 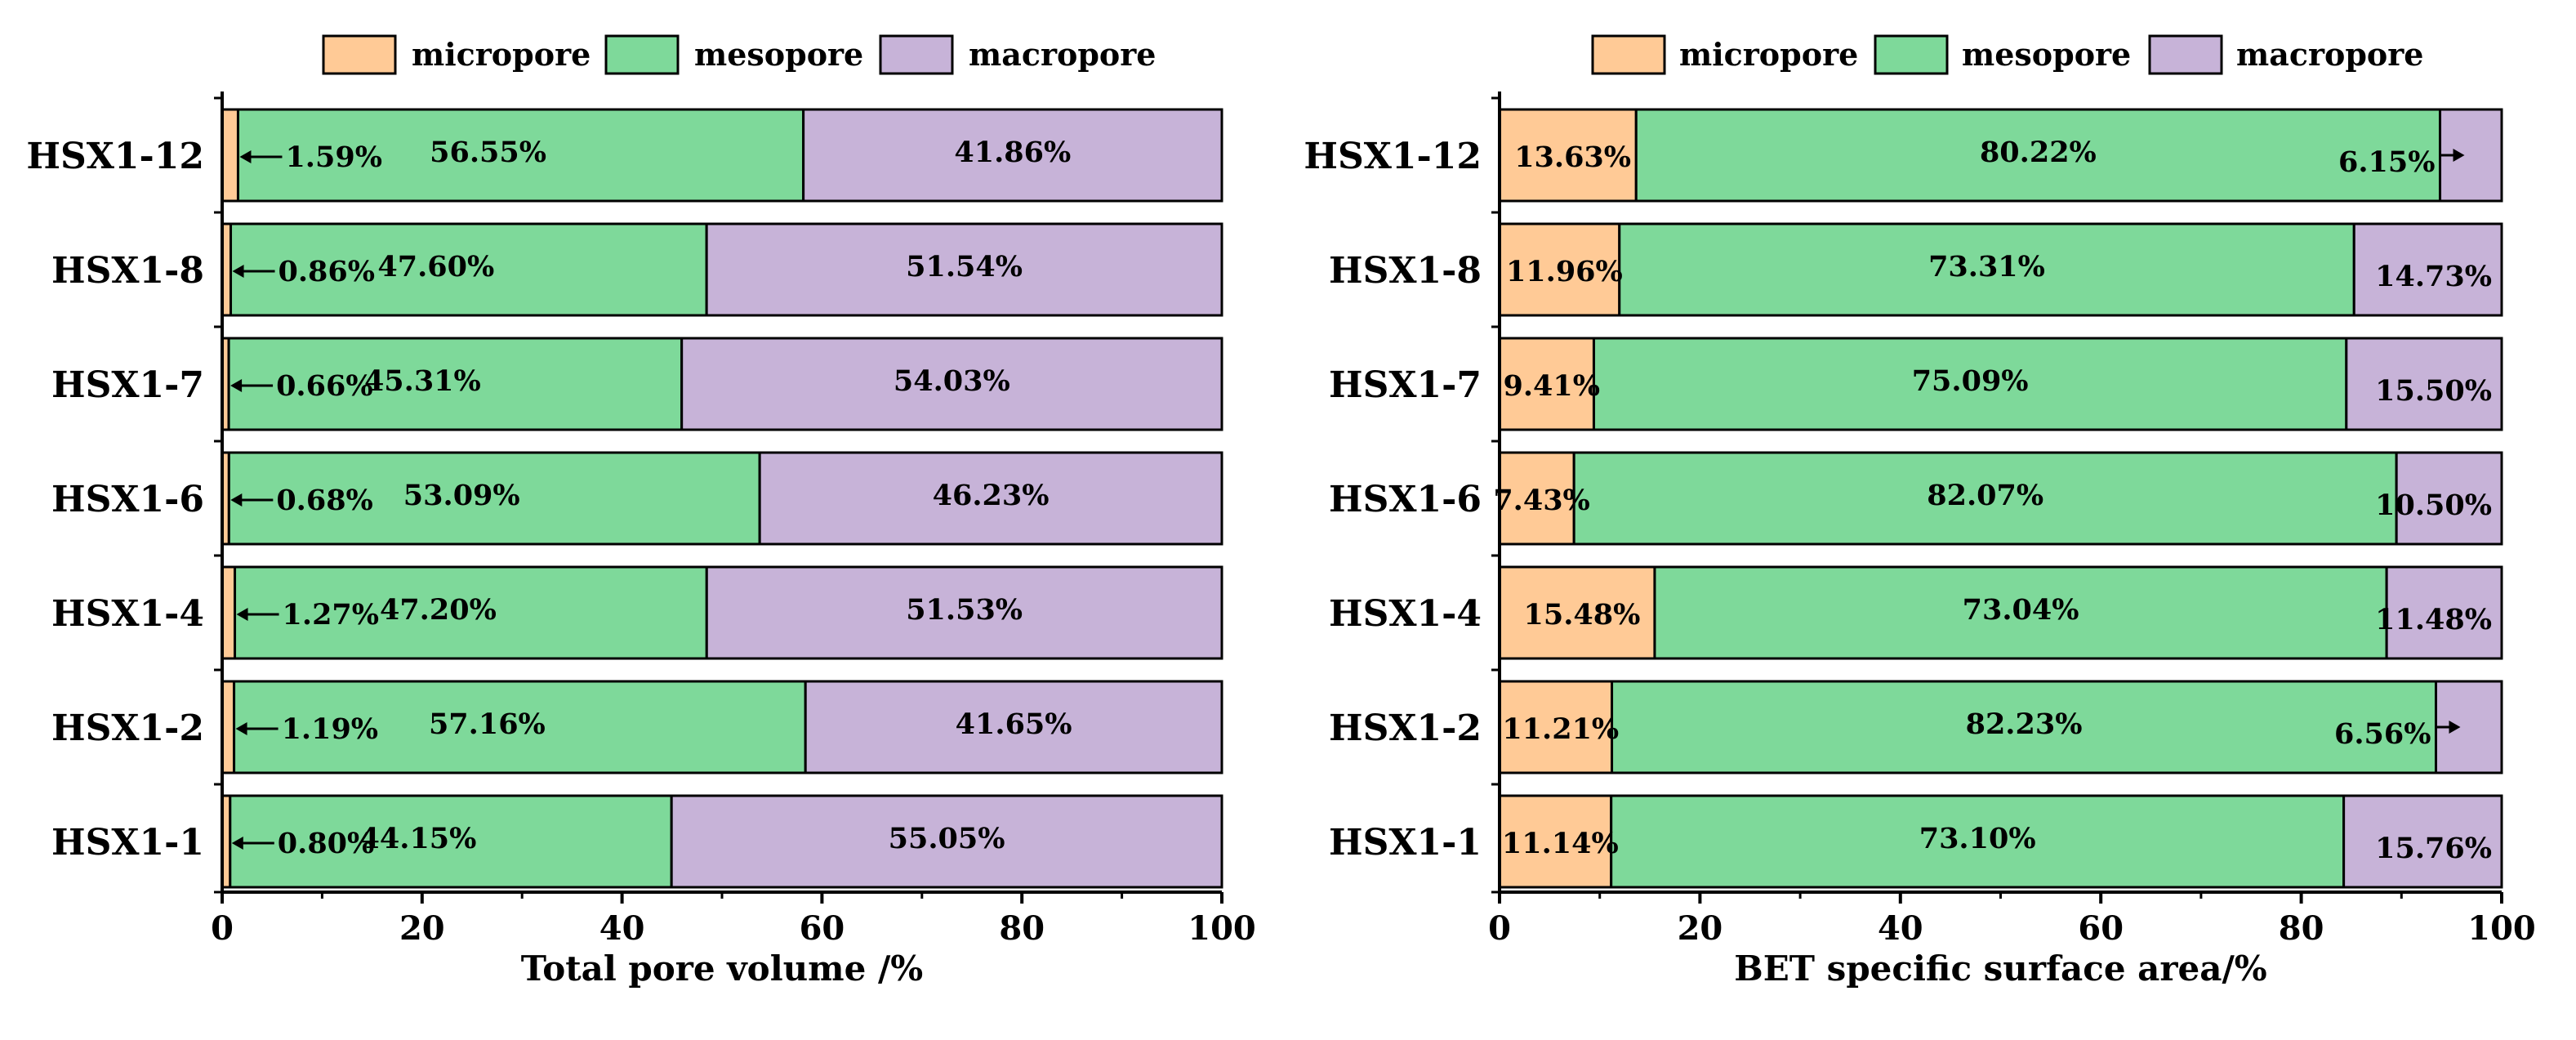 I want to click on macro-value-hsx1-6: 46.23%, so click(x=991, y=496).